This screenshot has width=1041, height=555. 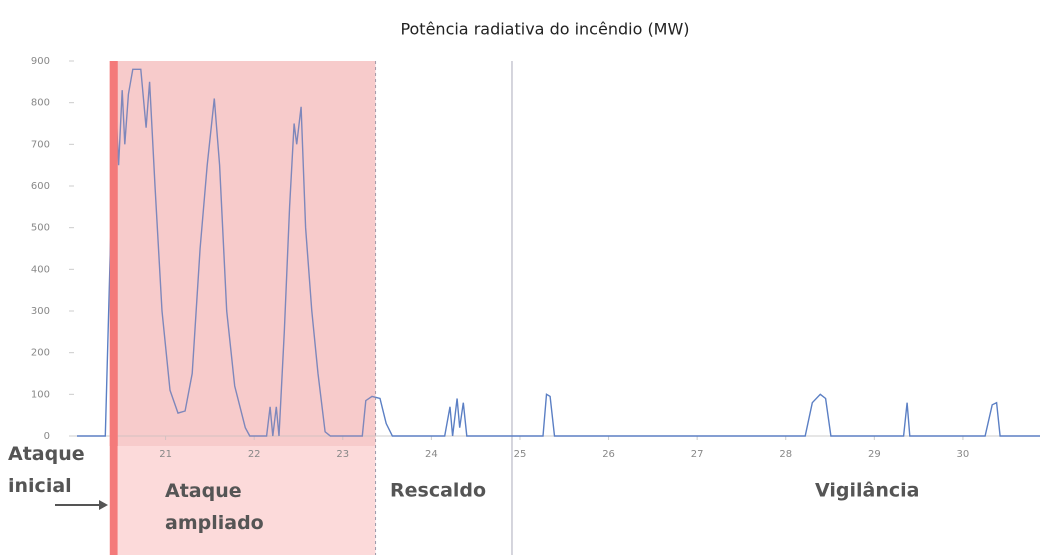 I want to click on y-tick-label: 900, so click(x=40, y=61).